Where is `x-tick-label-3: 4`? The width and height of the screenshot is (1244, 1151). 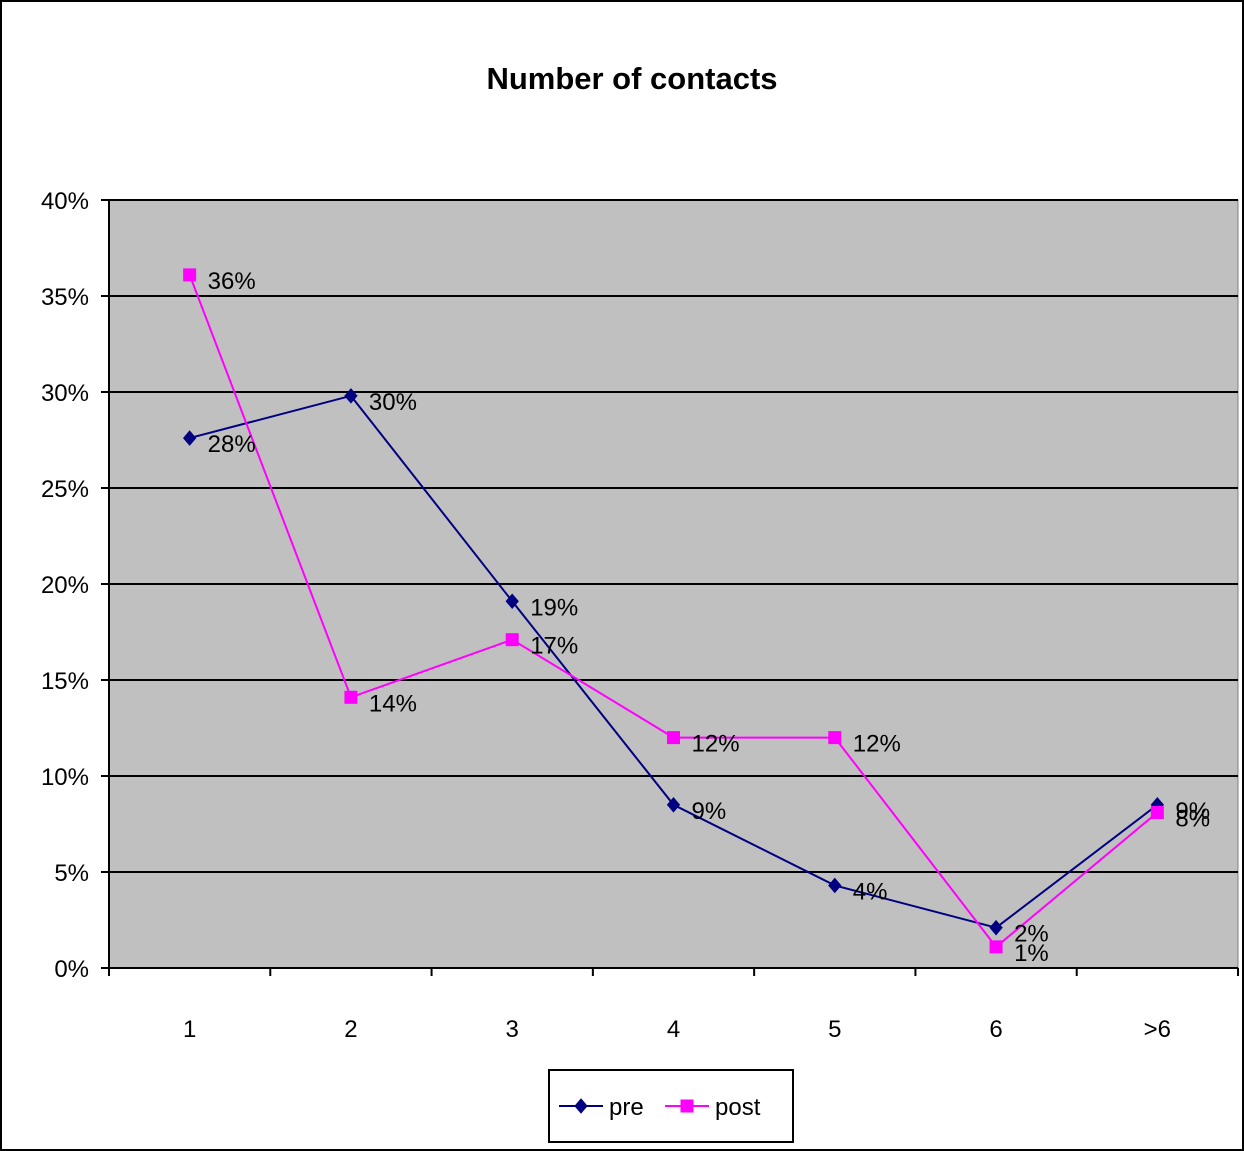 x-tick-label-3: 4 is located at coordinates (673, 1029).